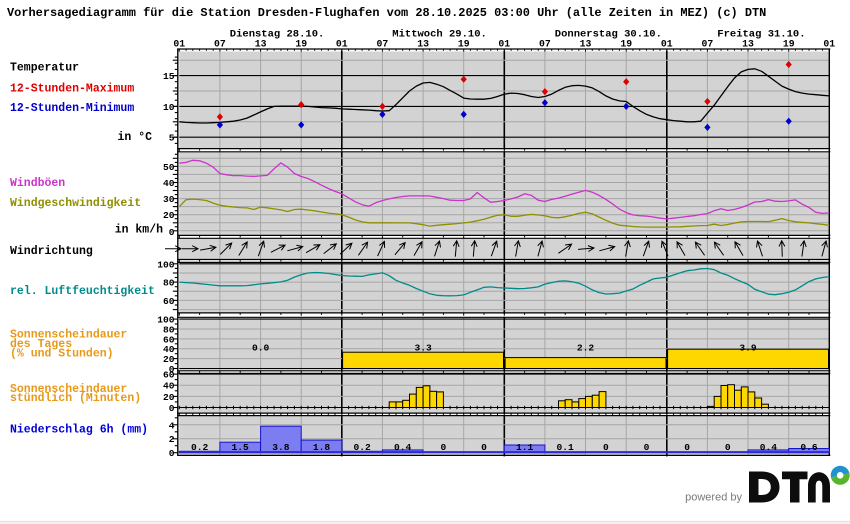 The image size is (850, 524). I want to click on svg-text: Windgeschwindigkeit, so click(75, 203).